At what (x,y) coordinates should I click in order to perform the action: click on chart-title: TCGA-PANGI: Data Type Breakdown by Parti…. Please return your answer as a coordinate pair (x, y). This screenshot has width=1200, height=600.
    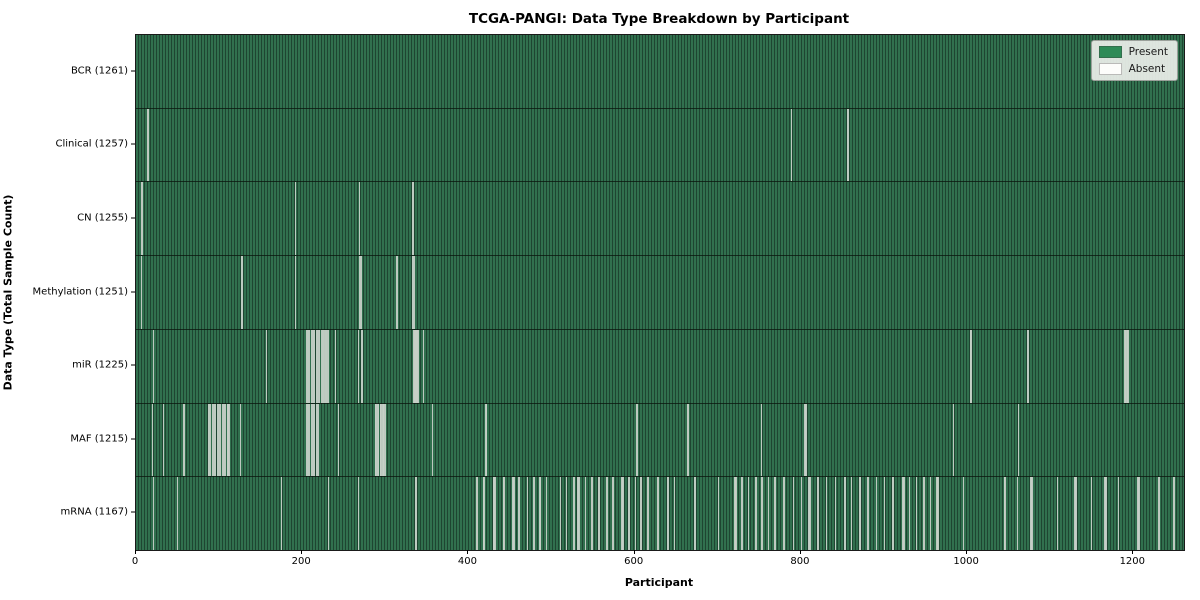
    Looking at the image, I should click on (659, 19).